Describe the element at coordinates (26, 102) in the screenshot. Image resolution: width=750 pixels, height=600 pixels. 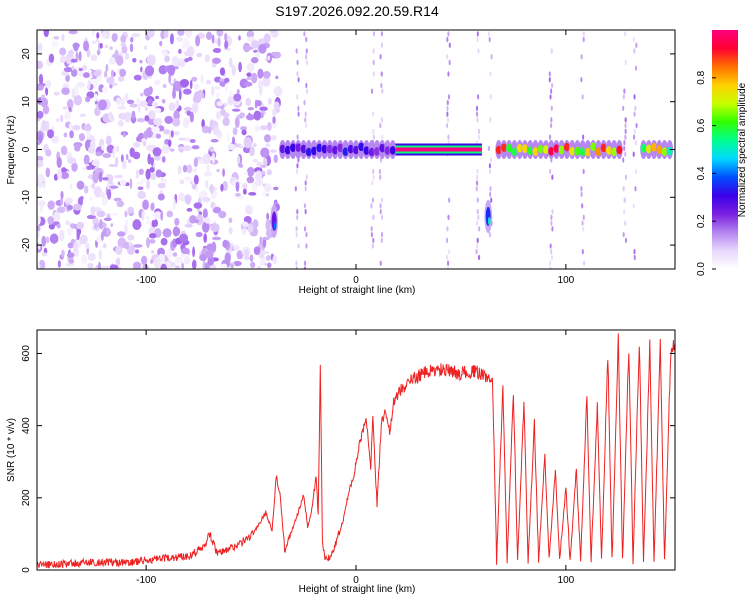
I see `y-tick-label: 10` at that location.